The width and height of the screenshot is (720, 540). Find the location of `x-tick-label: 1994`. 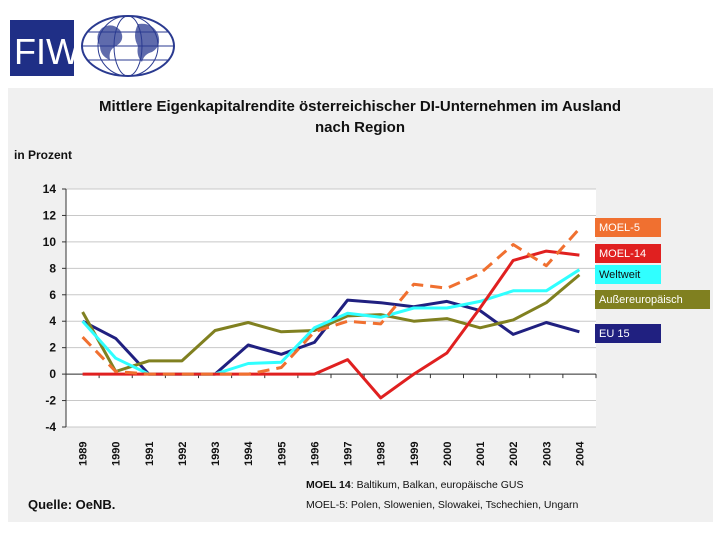

x-tick-label: 1994 is located at coordinates (249, 453).